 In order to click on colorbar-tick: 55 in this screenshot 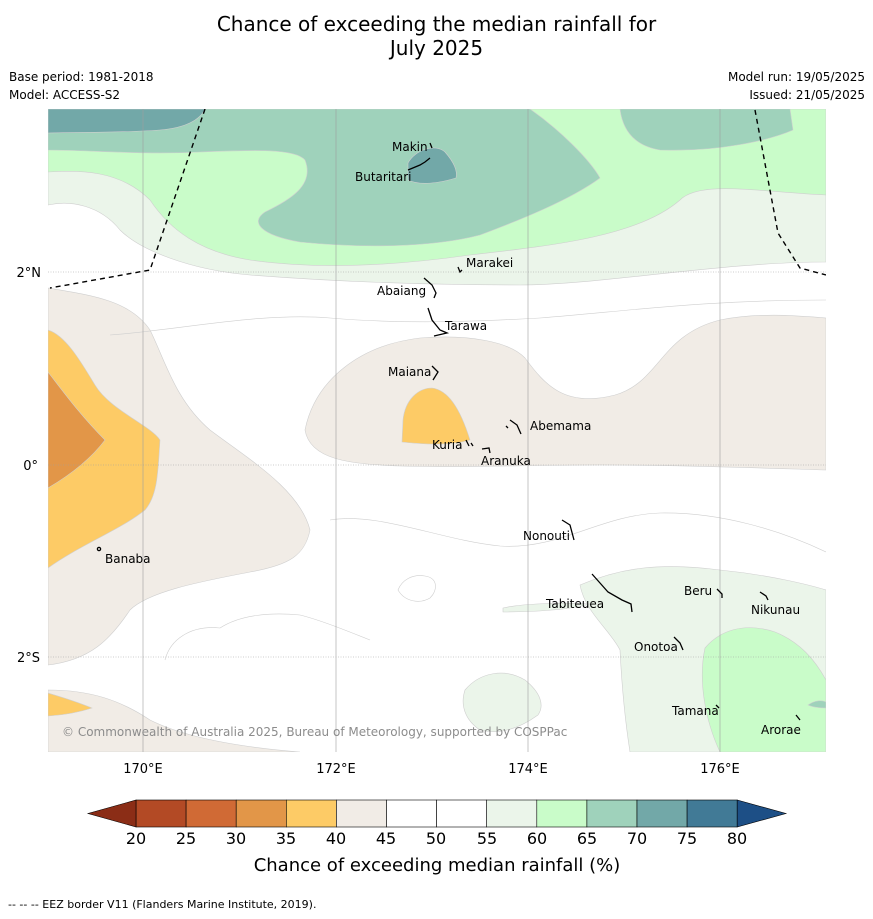, I will do `click(487, 838)`.